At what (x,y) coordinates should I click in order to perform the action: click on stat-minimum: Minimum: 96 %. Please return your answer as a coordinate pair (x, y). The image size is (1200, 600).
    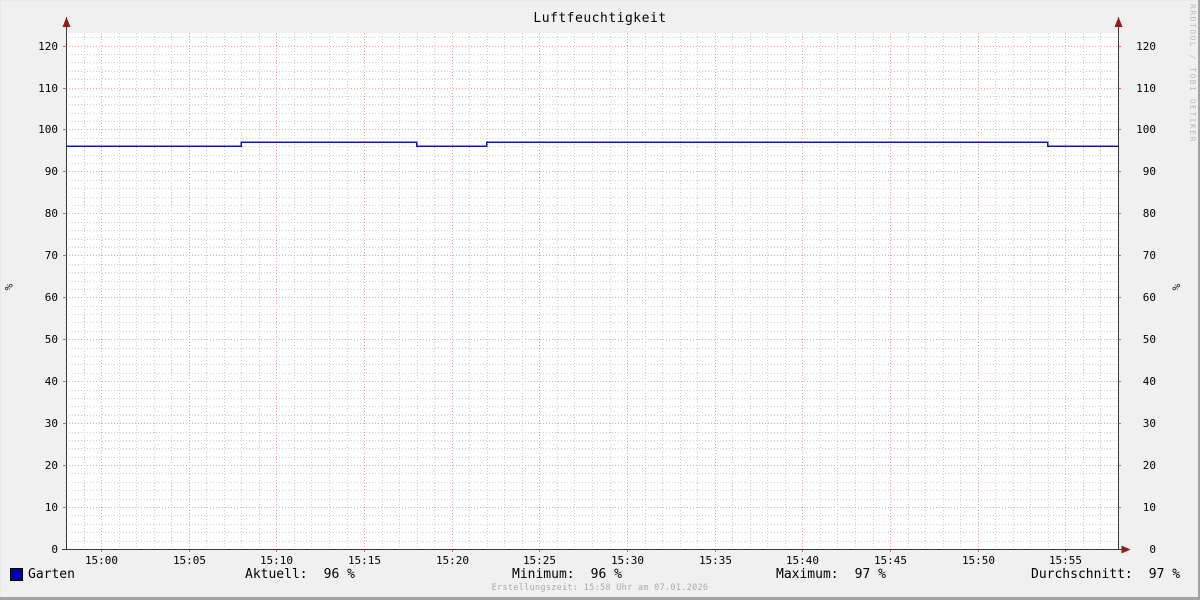
    Looking at the image, I should click on (567, 574).